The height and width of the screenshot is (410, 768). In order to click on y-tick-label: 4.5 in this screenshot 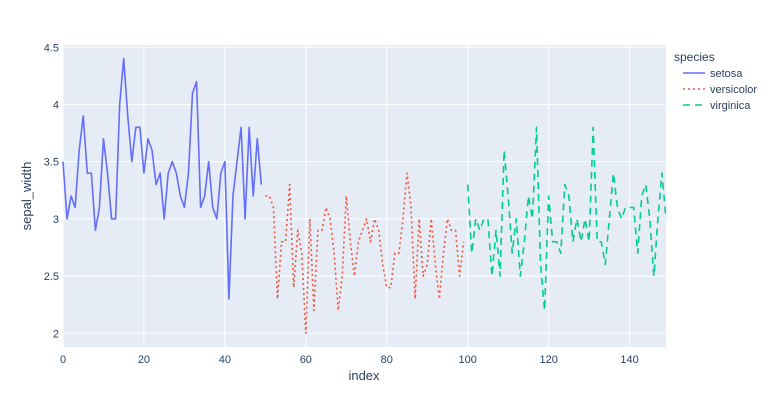, I will do `click(51, 48)`.